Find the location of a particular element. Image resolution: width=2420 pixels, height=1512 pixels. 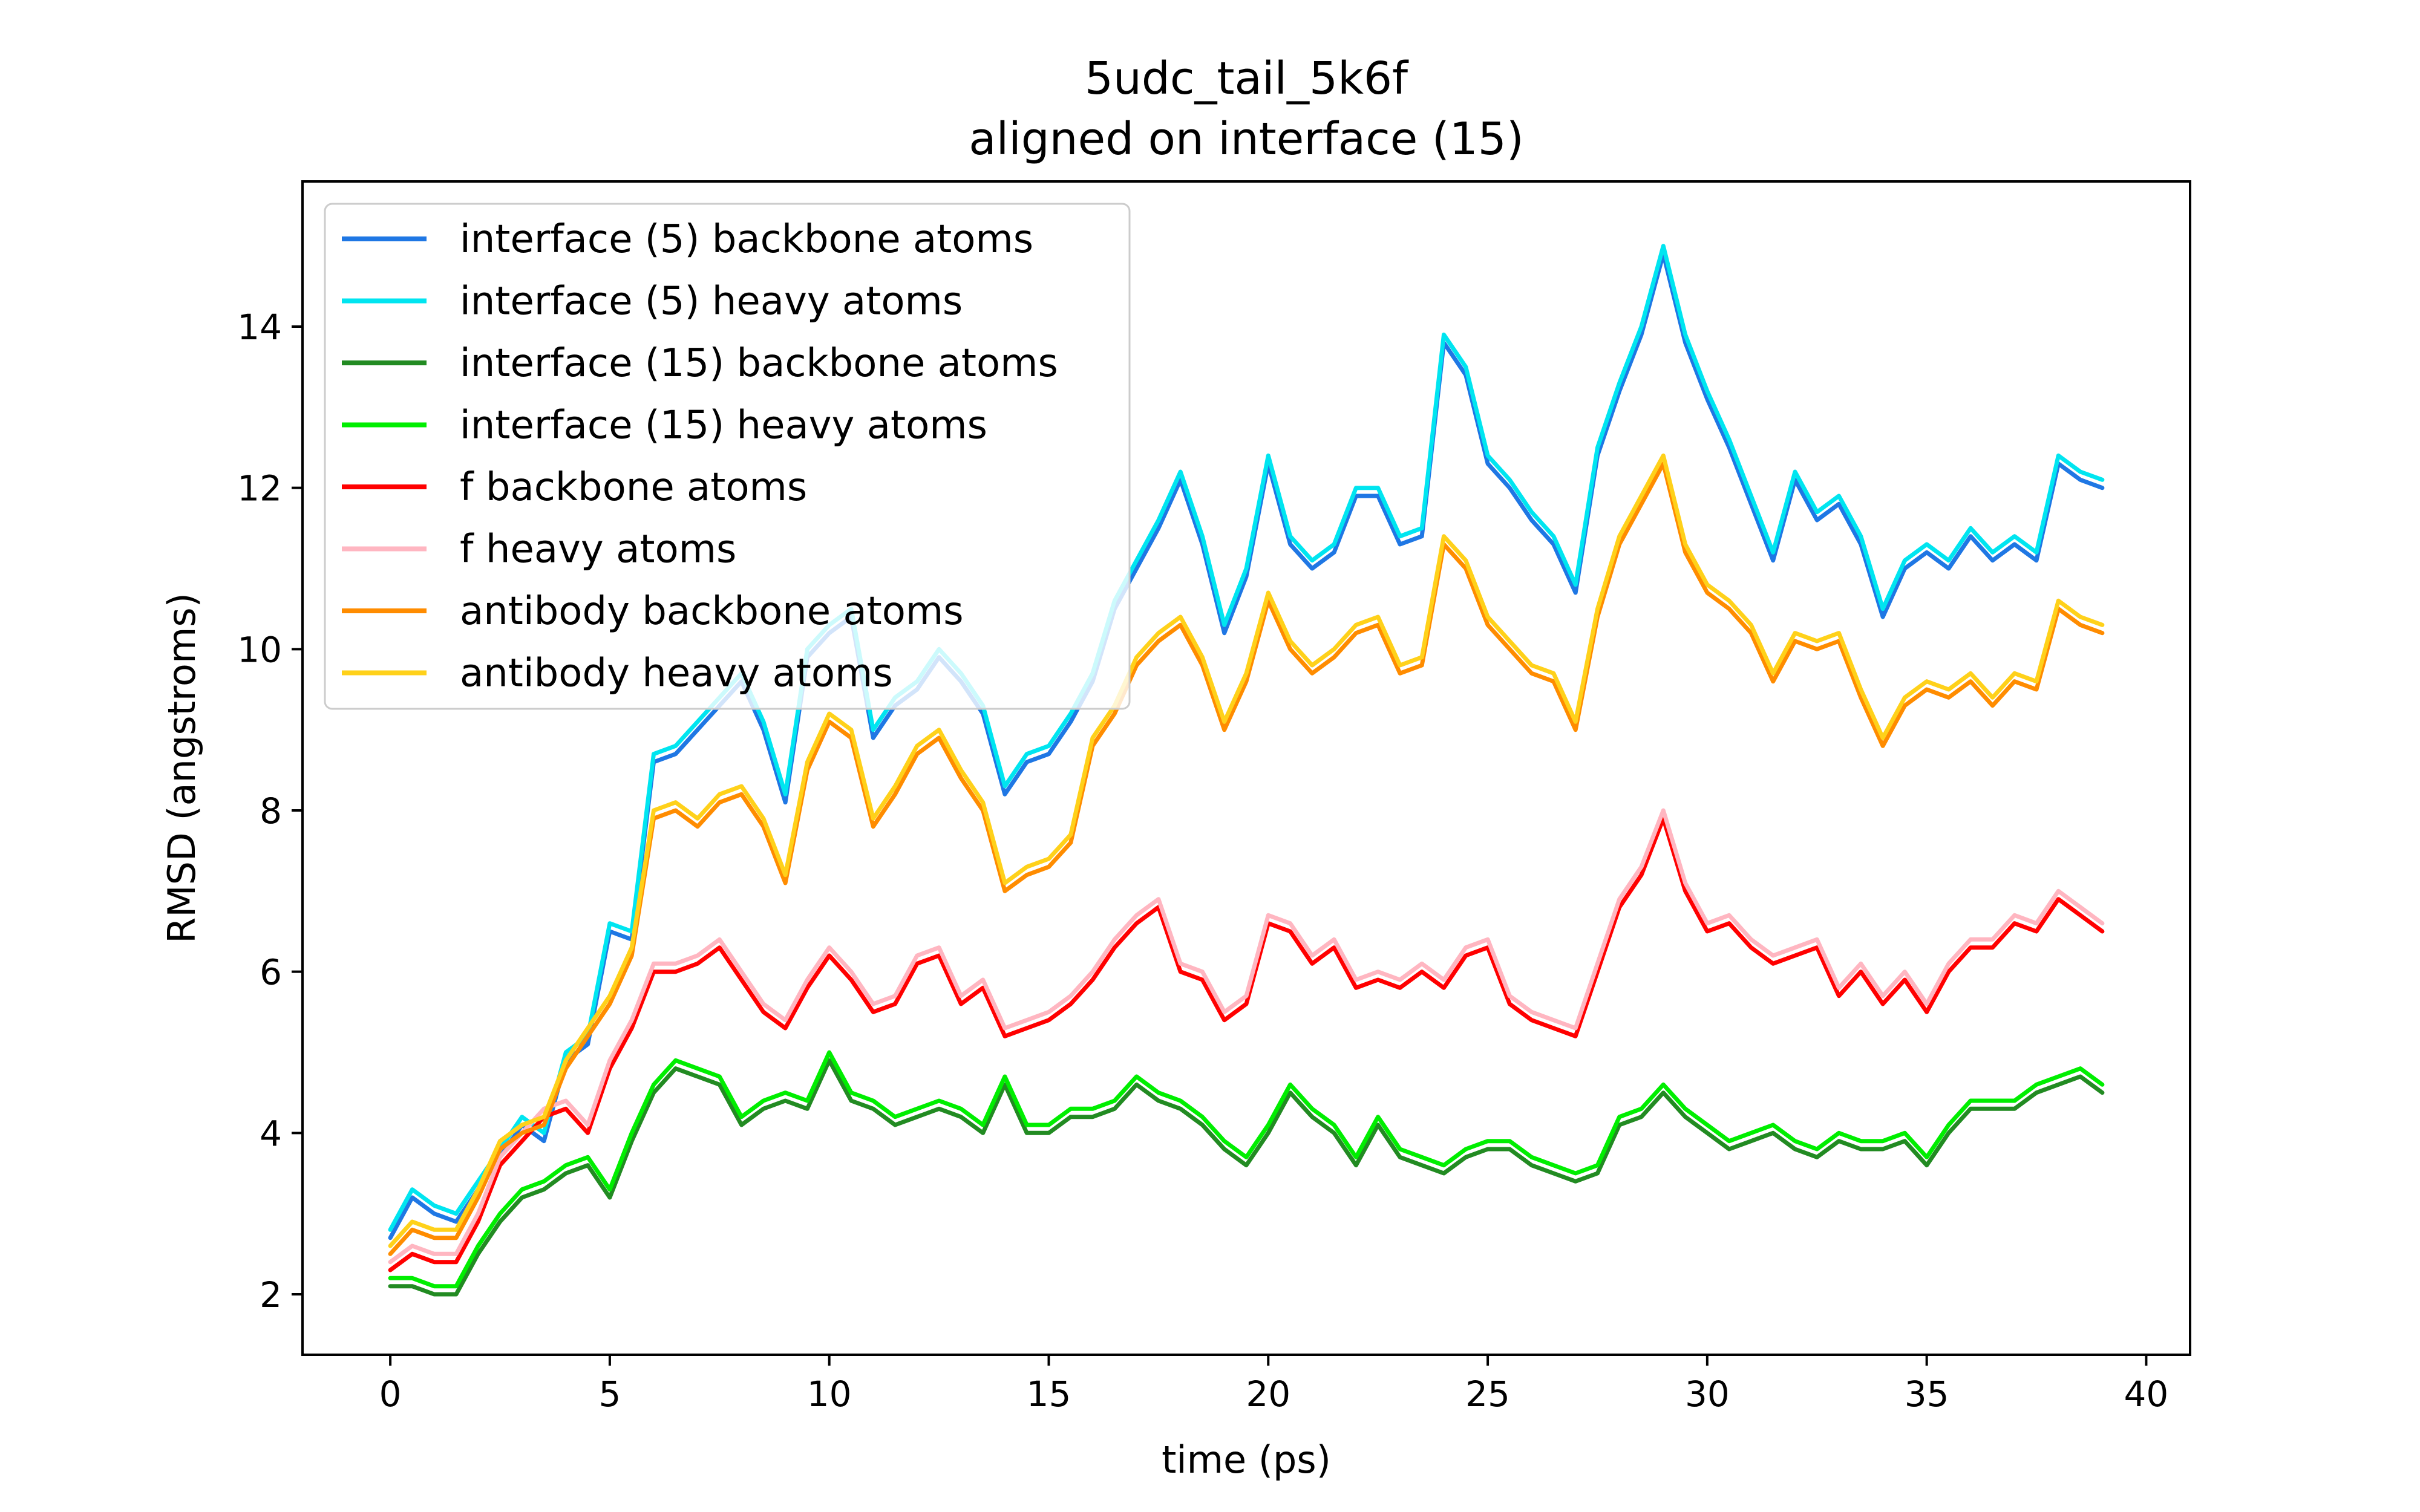

legend-label: antibody heavy atoms is located at coordinates (676, 673).